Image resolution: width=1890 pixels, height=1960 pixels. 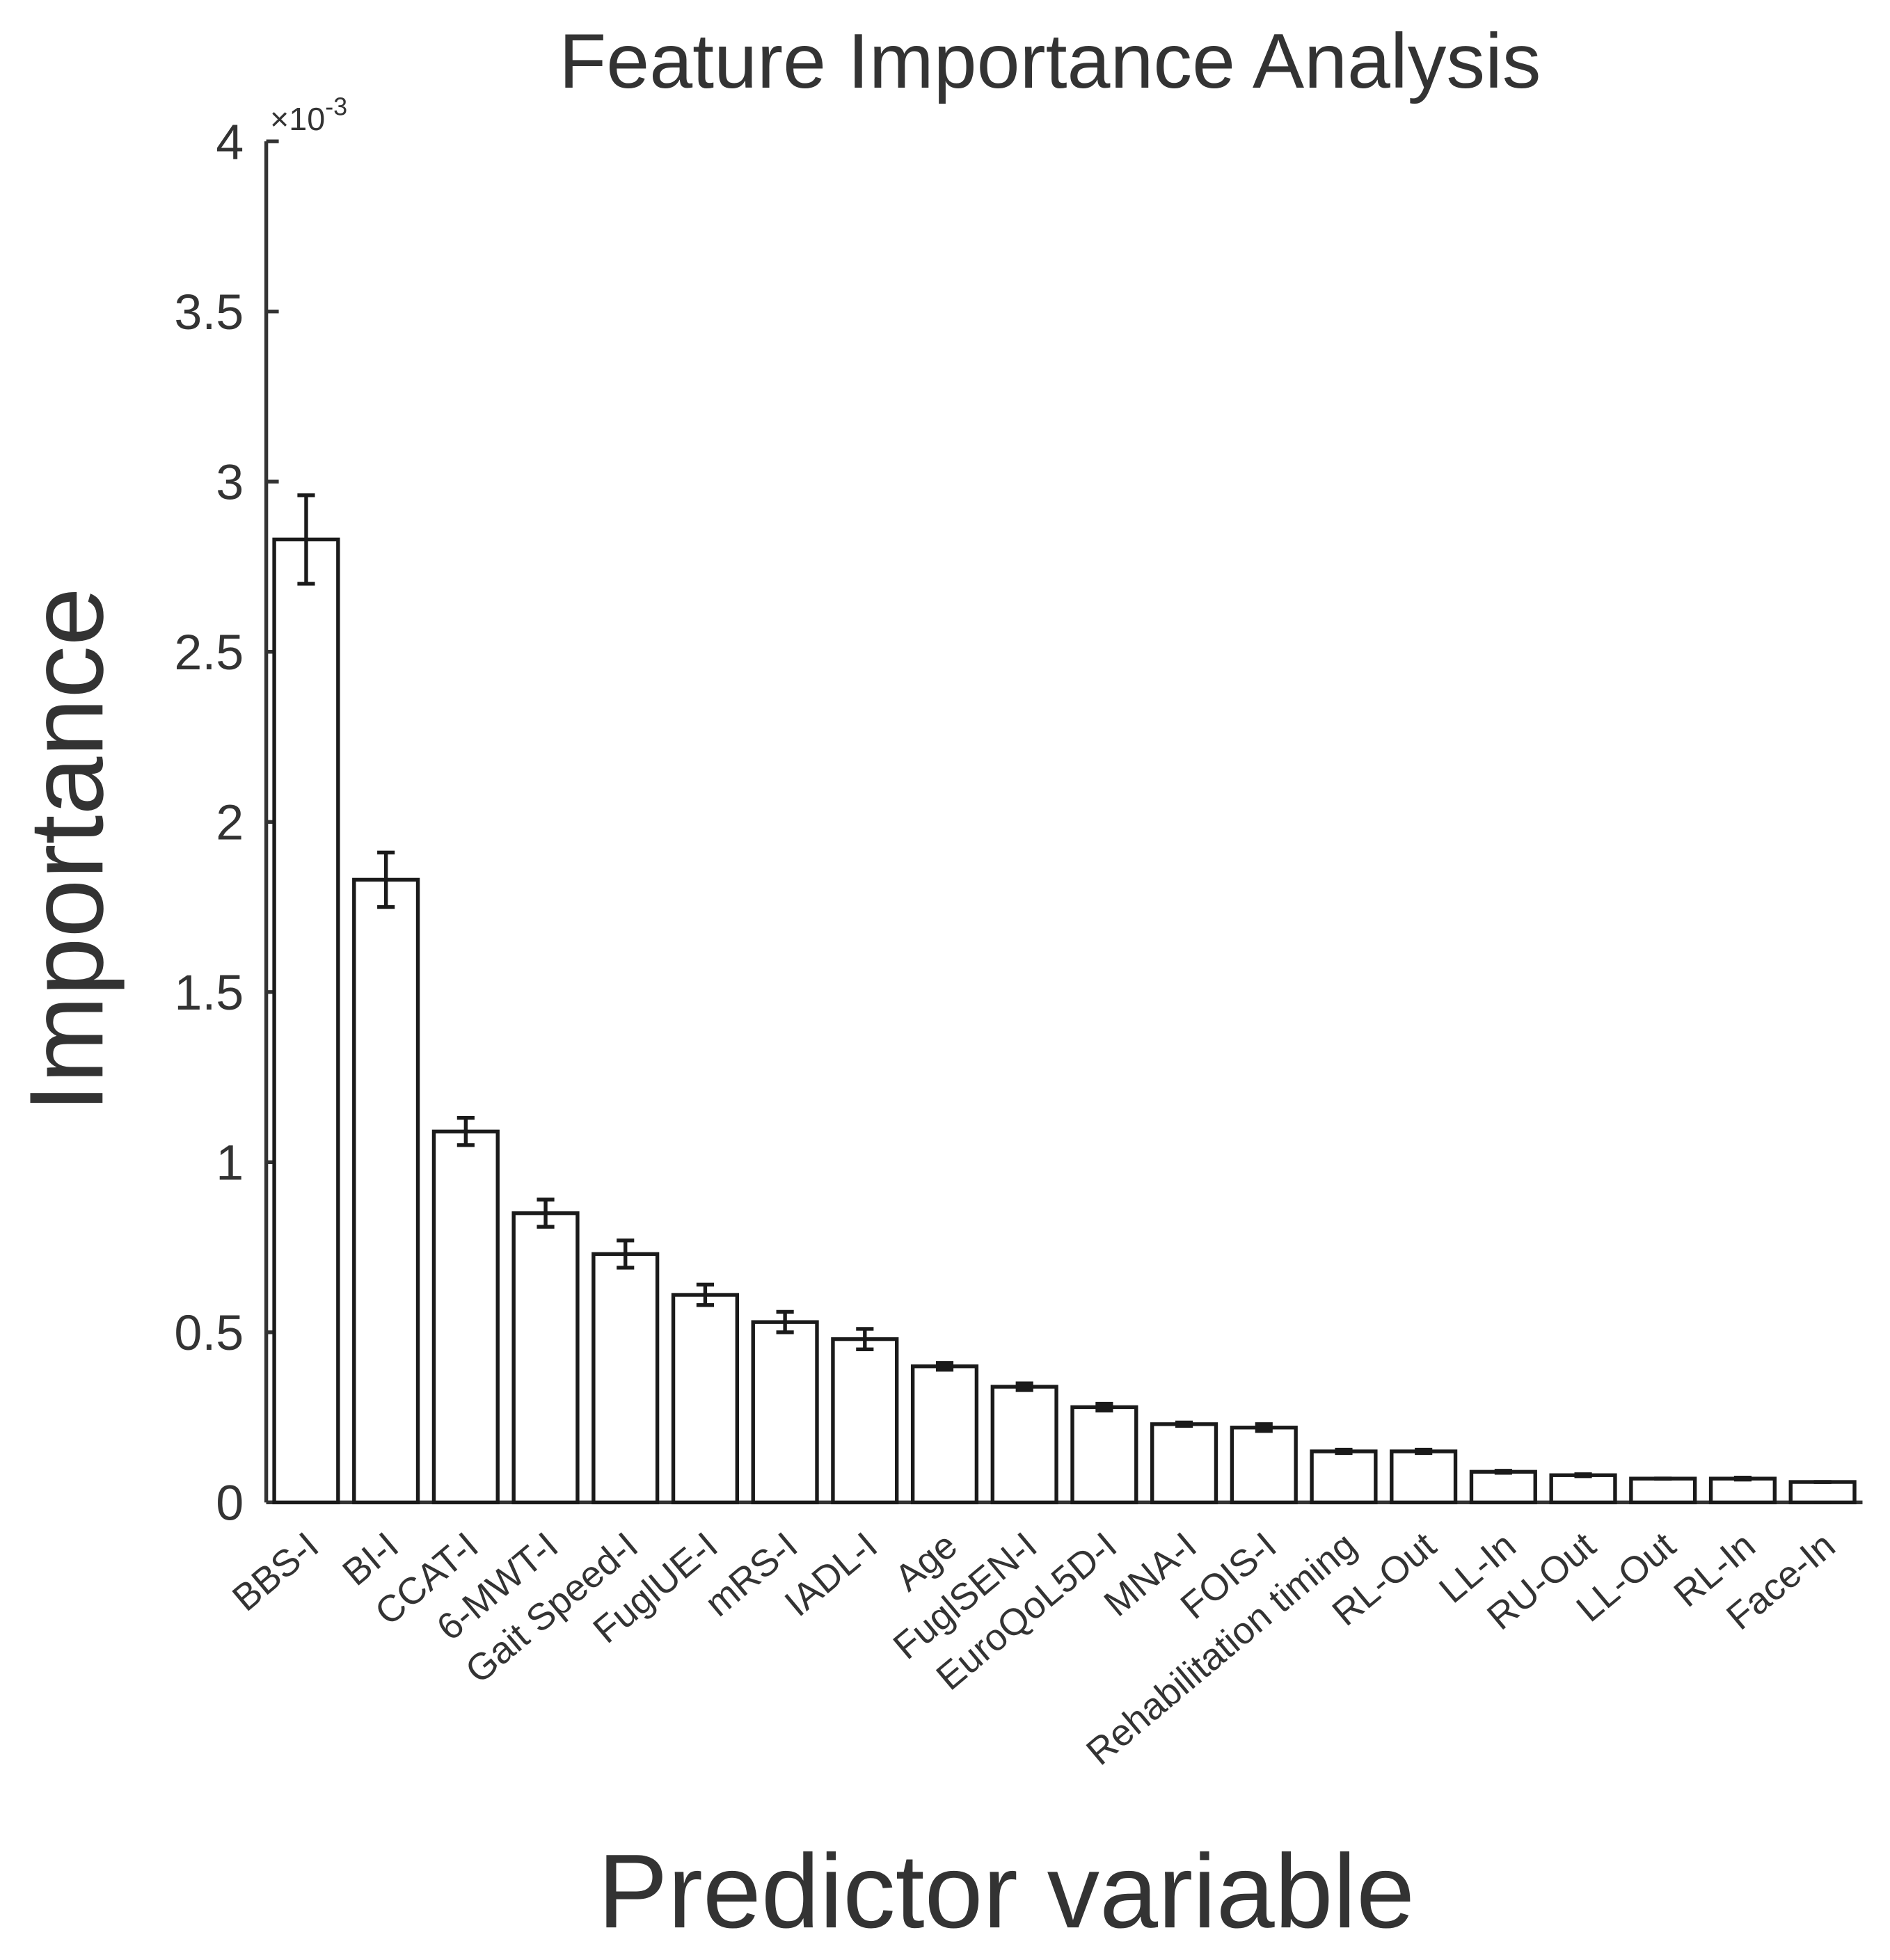 What do you see at coordinates (209, 652) in the screenshot?
I see `y-tick-label: 2.5` at bounding box center [209, 652].